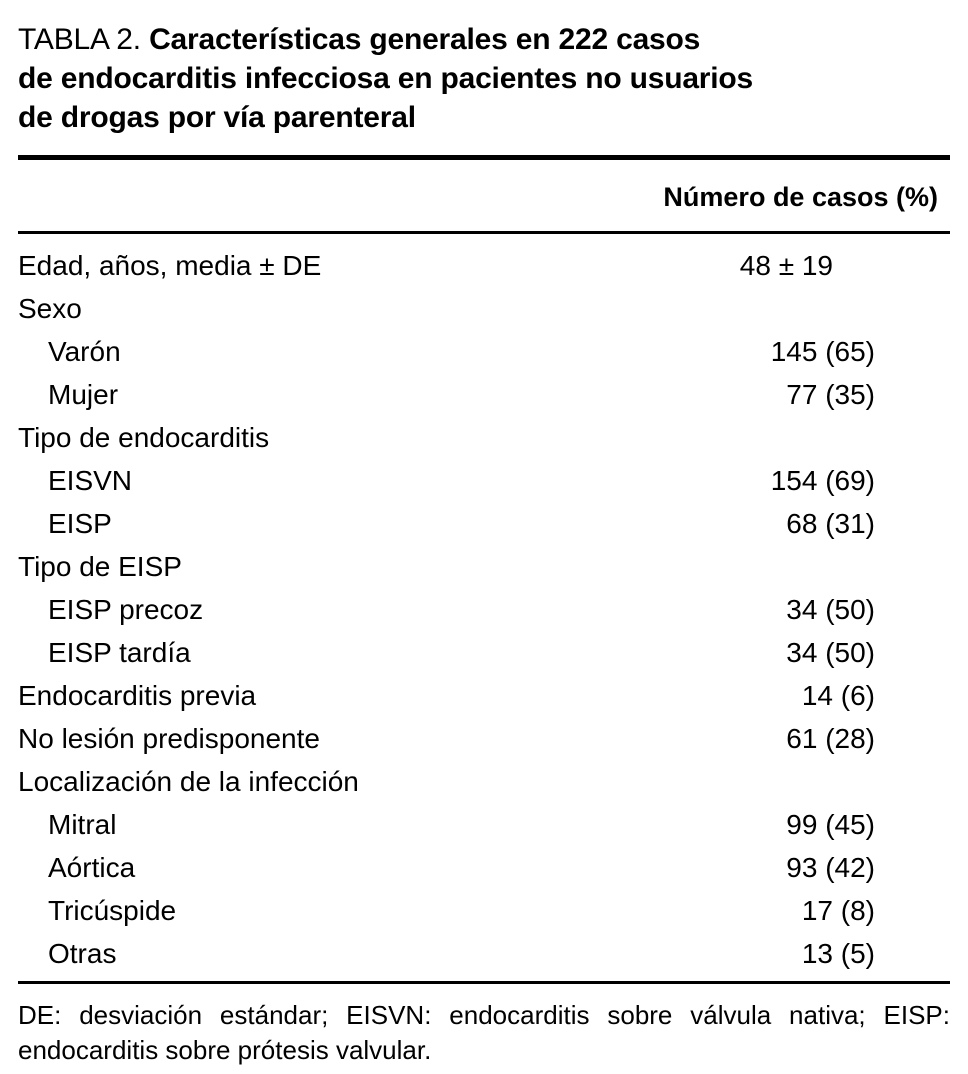 This screenshot has width=968, height=1074. What do you see at coordinates (484, 157) in the screenshot?
I see `title-rule` at bounding box center [484, 157].